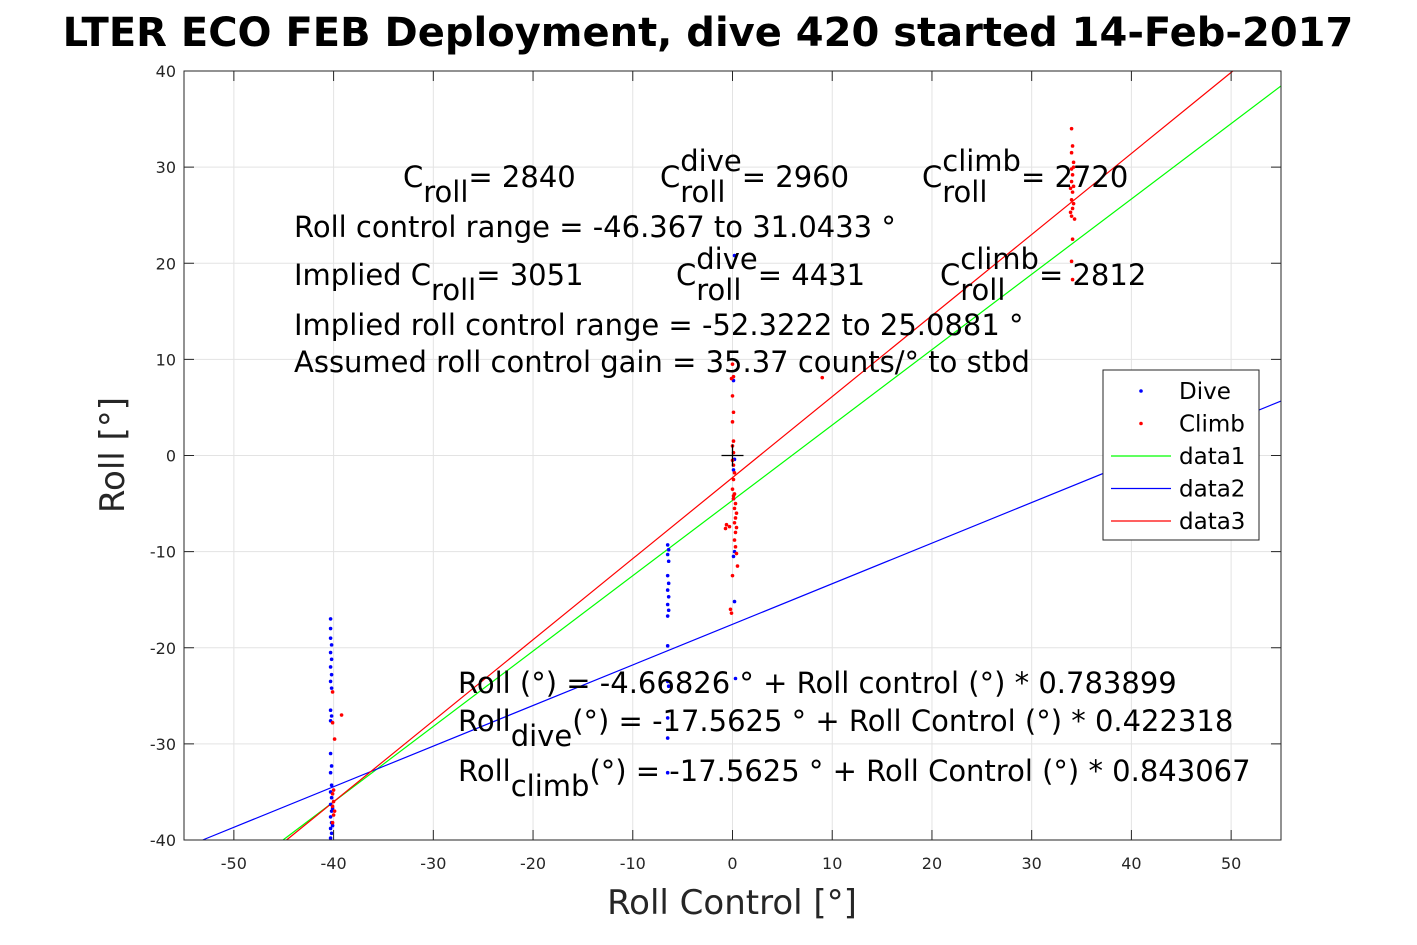  What do you see at coordinates (533, 863) in the screenshot?
I see `x-tick-label: -20` at bounding box center [533, 863].